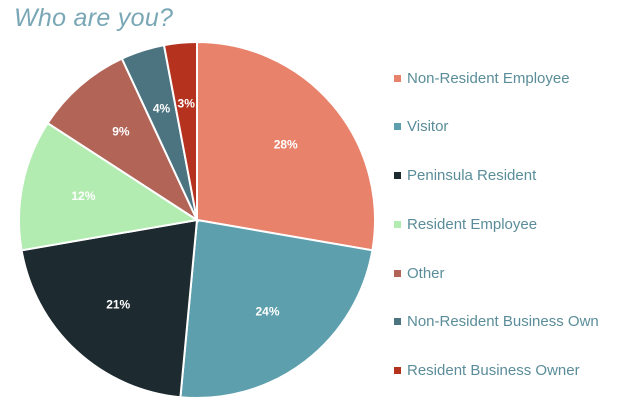  Describe the element at coordinates (94, 18) in the screenshot. I see `chart-title: Who are you?` at that location.